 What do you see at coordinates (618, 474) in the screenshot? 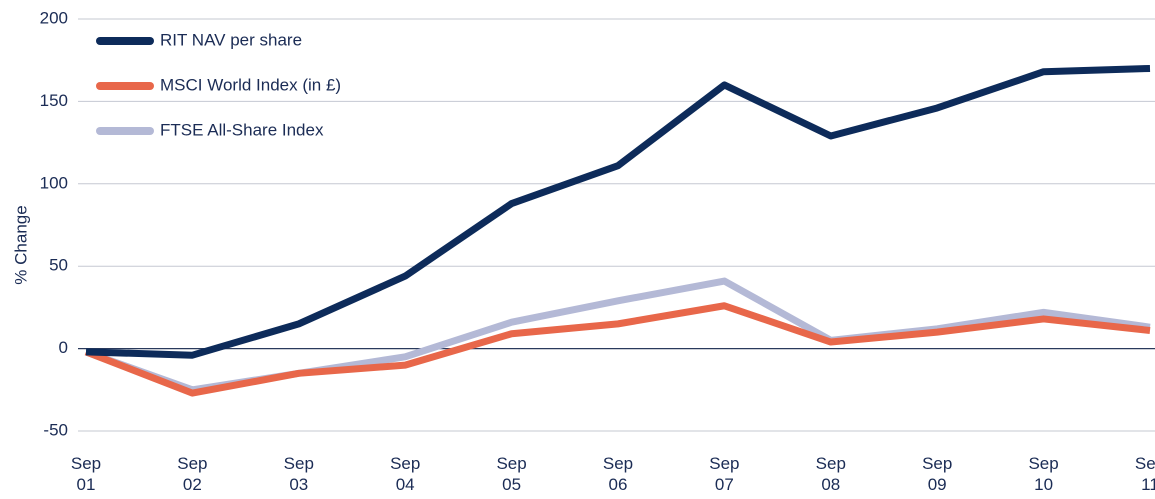
I see `x-tick-label: Sep 06` at bounding box center [618, 474].